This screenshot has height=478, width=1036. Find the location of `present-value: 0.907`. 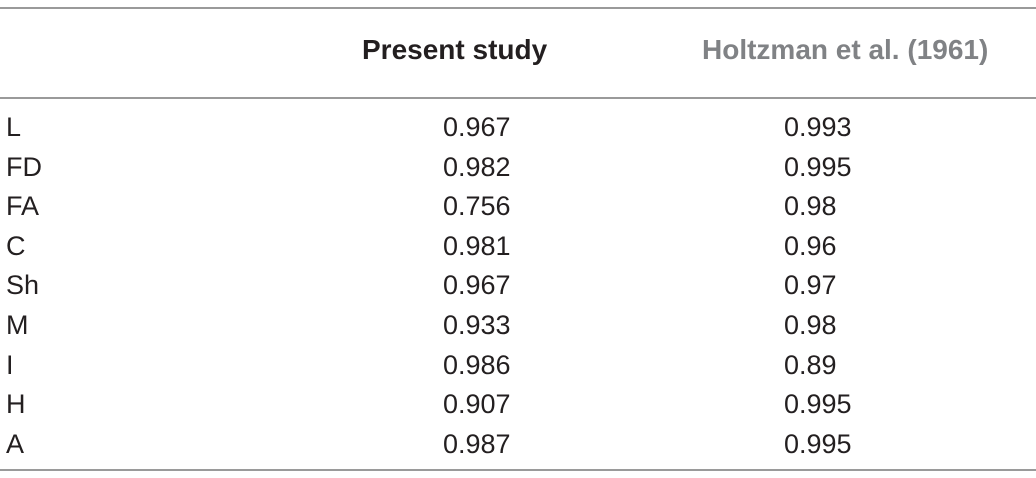

present-value: 0.907 is located at coordinates (477, 404).